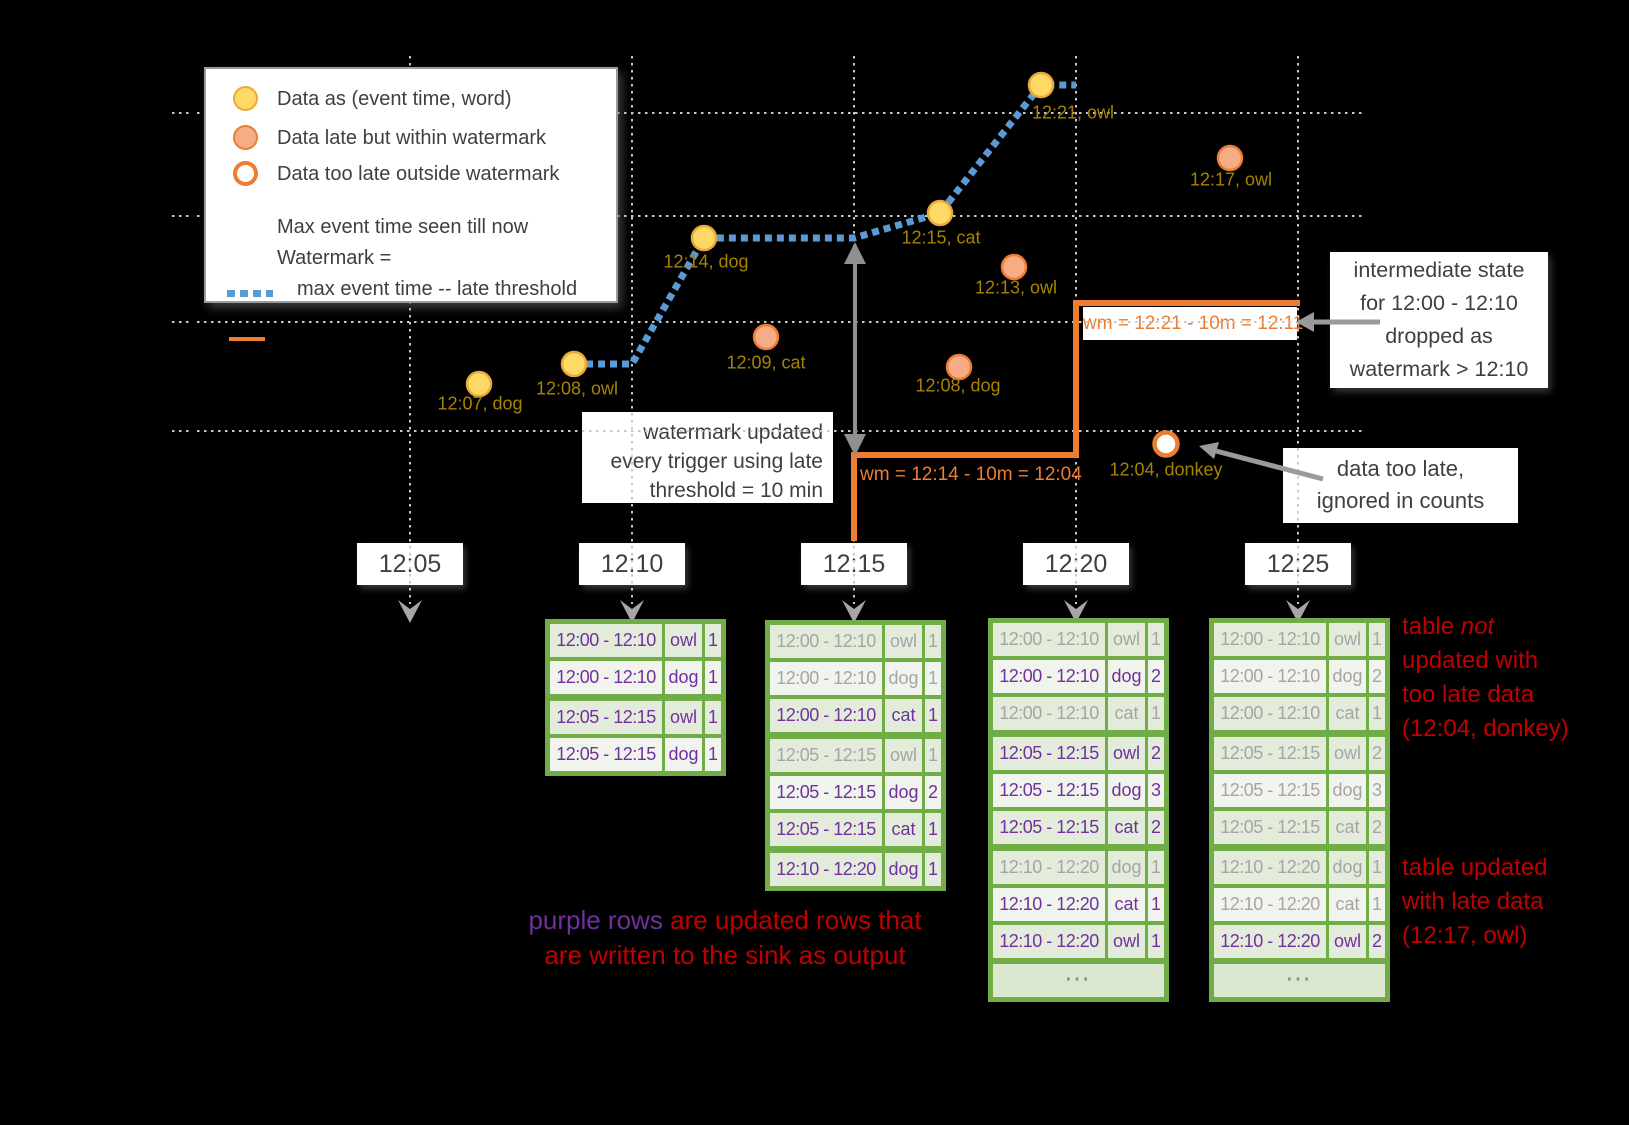 The image size is (1629, 1125). Describe the element at coordinates (1299, 904) in the screenshot. I see `table-row: 12:10 - 12:20 cat 1` at that location.